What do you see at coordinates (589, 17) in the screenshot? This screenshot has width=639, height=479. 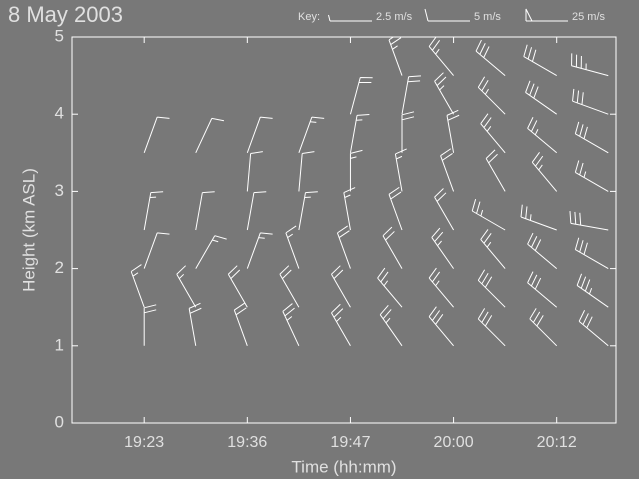 I see `key-label: 25 m/s` at bounding box center [589, 17].